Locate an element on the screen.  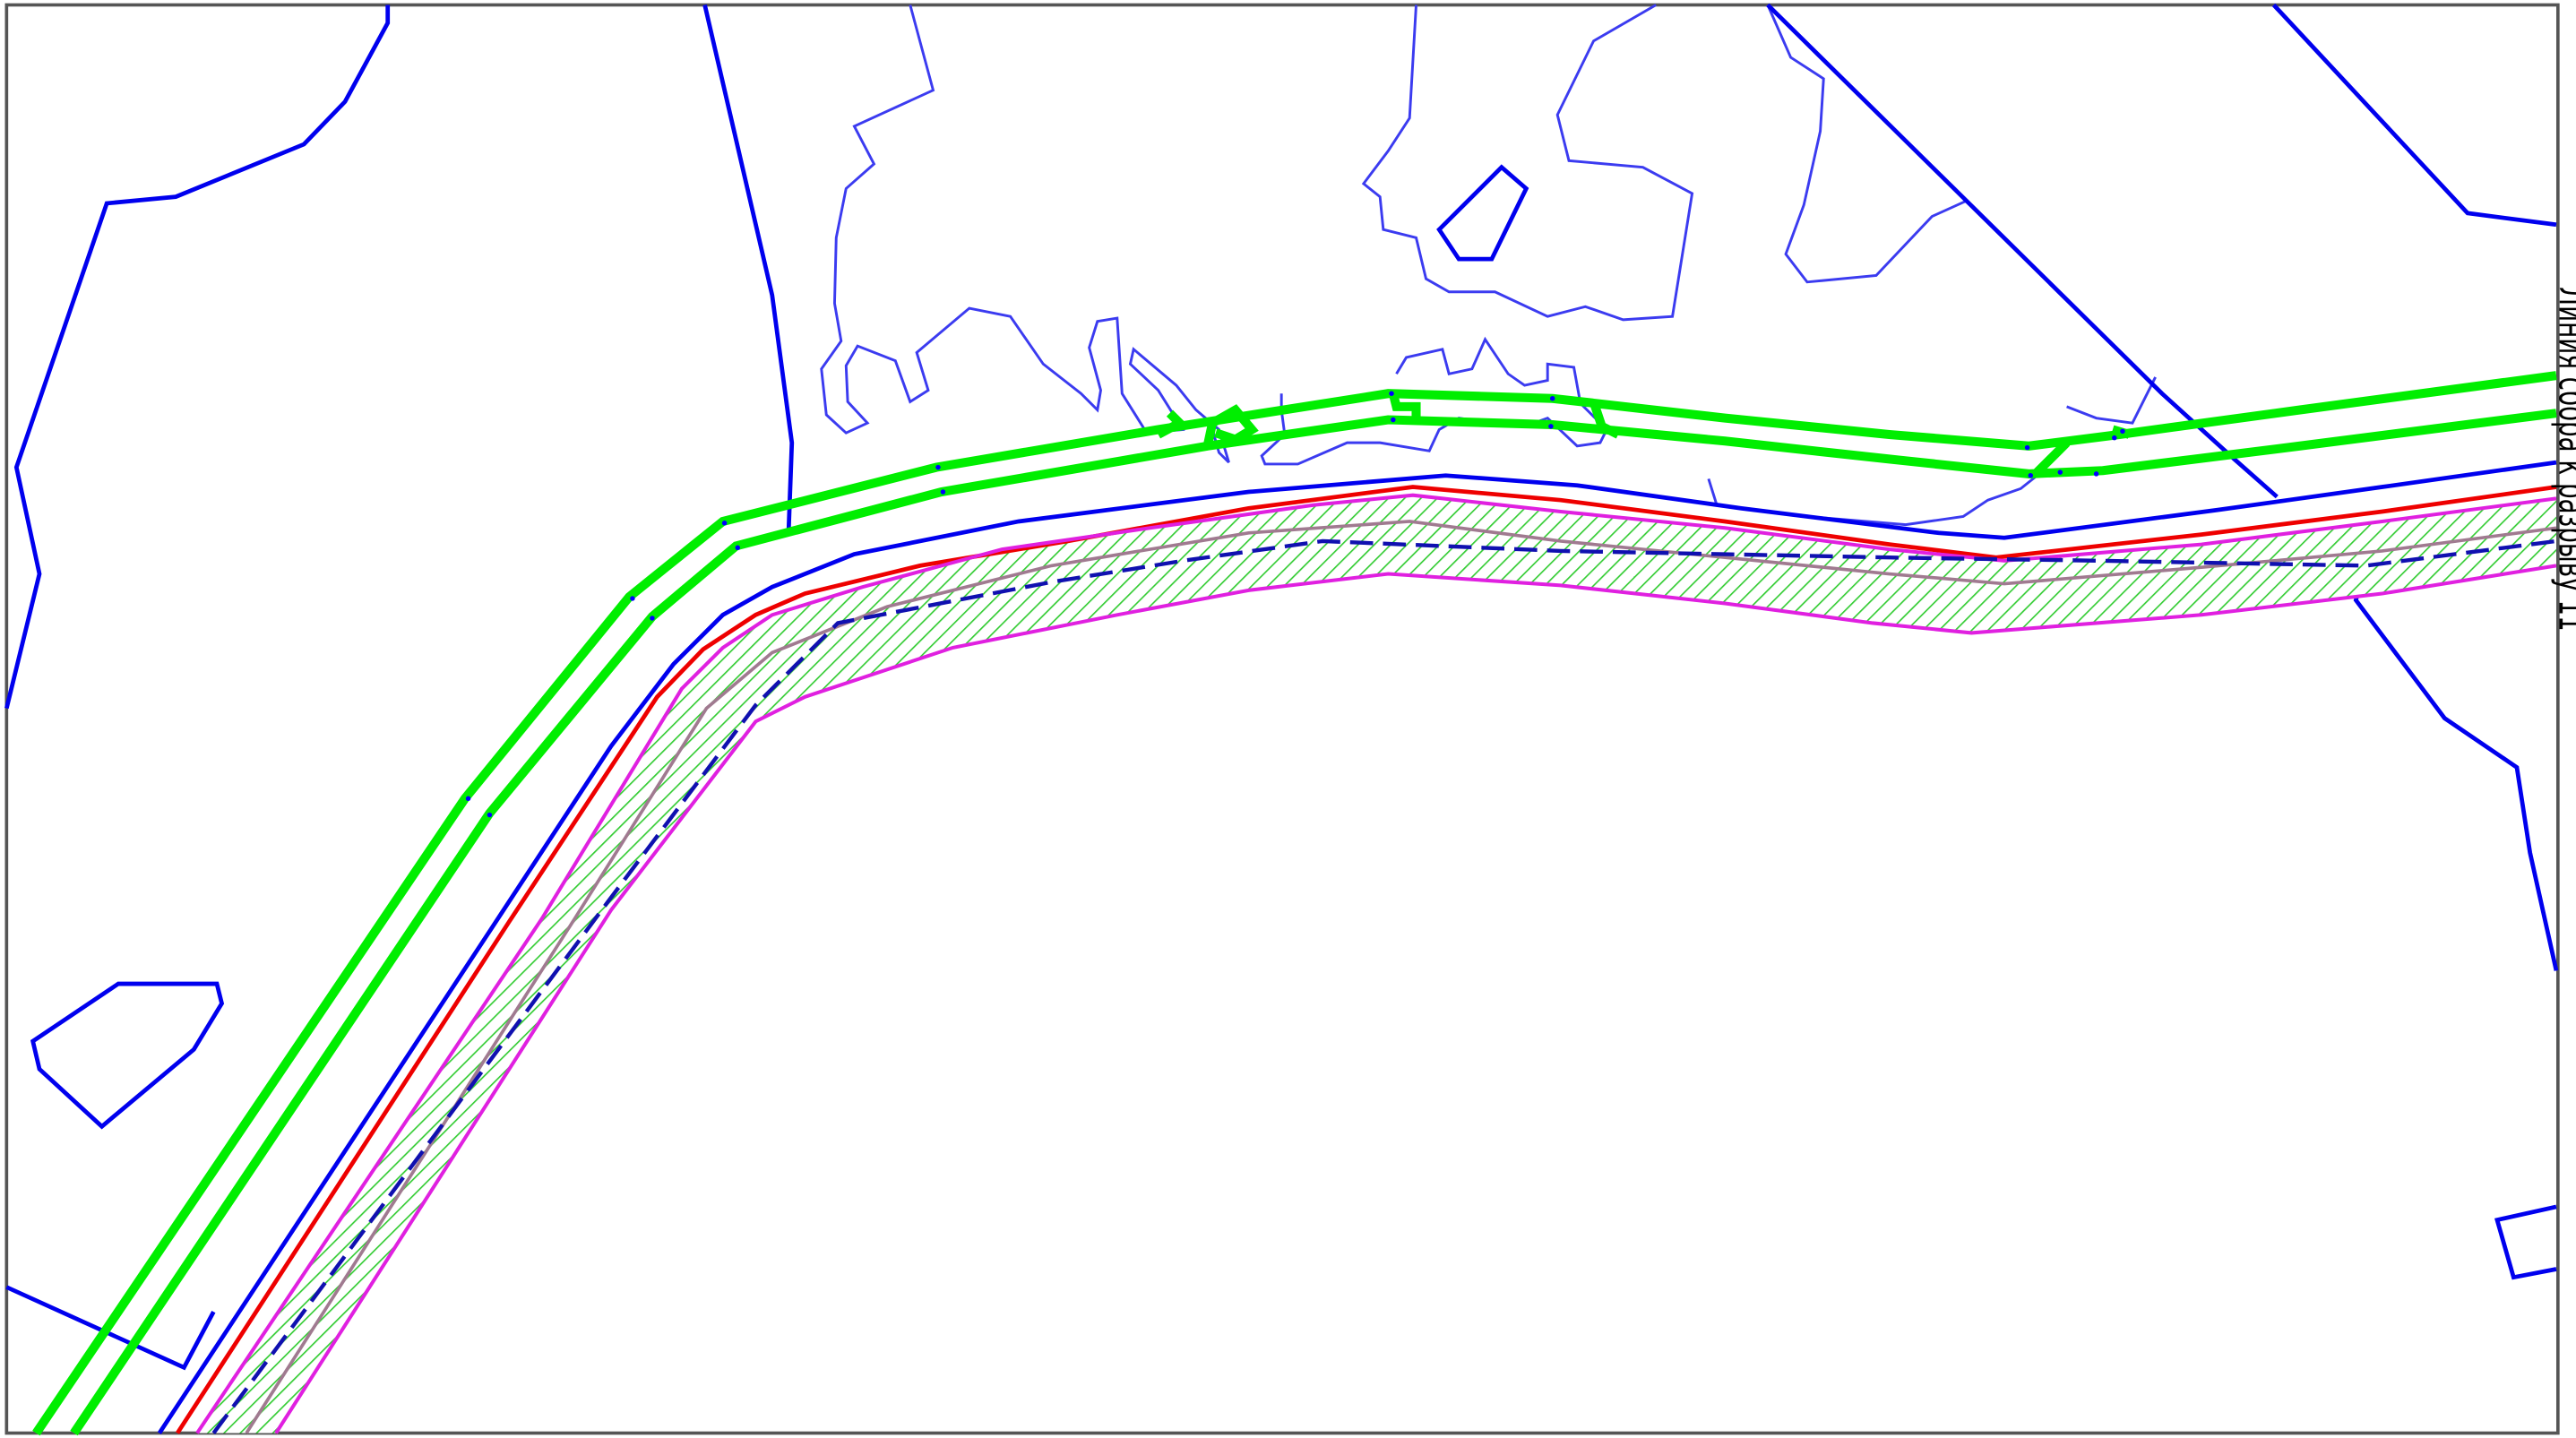
boundary-closed-area is located at coordinates (127, 1055).